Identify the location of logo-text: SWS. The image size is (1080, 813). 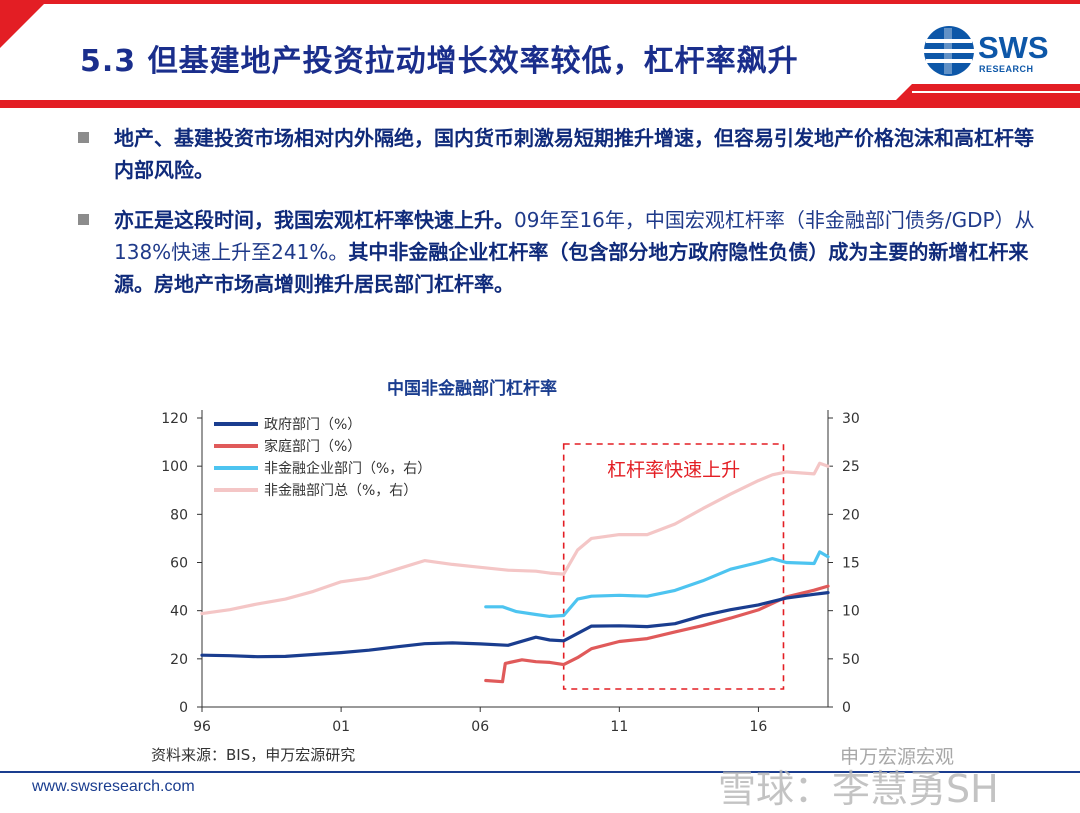
(1013, 47).